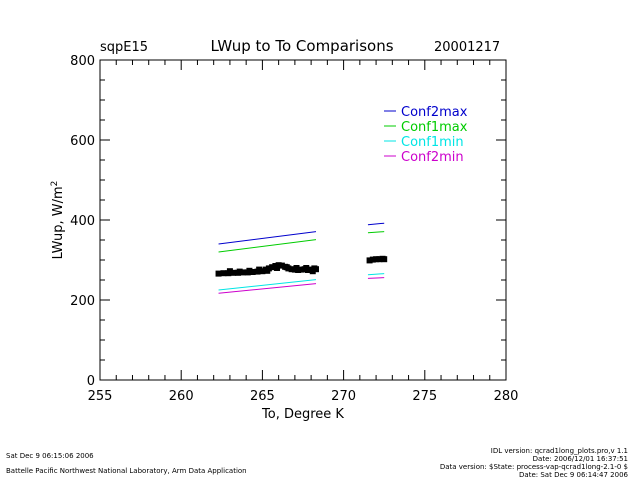  Describe the element at coordinates (55, 184) in the screenshot. I see `y-axis-label-superscript: 2` at that location.